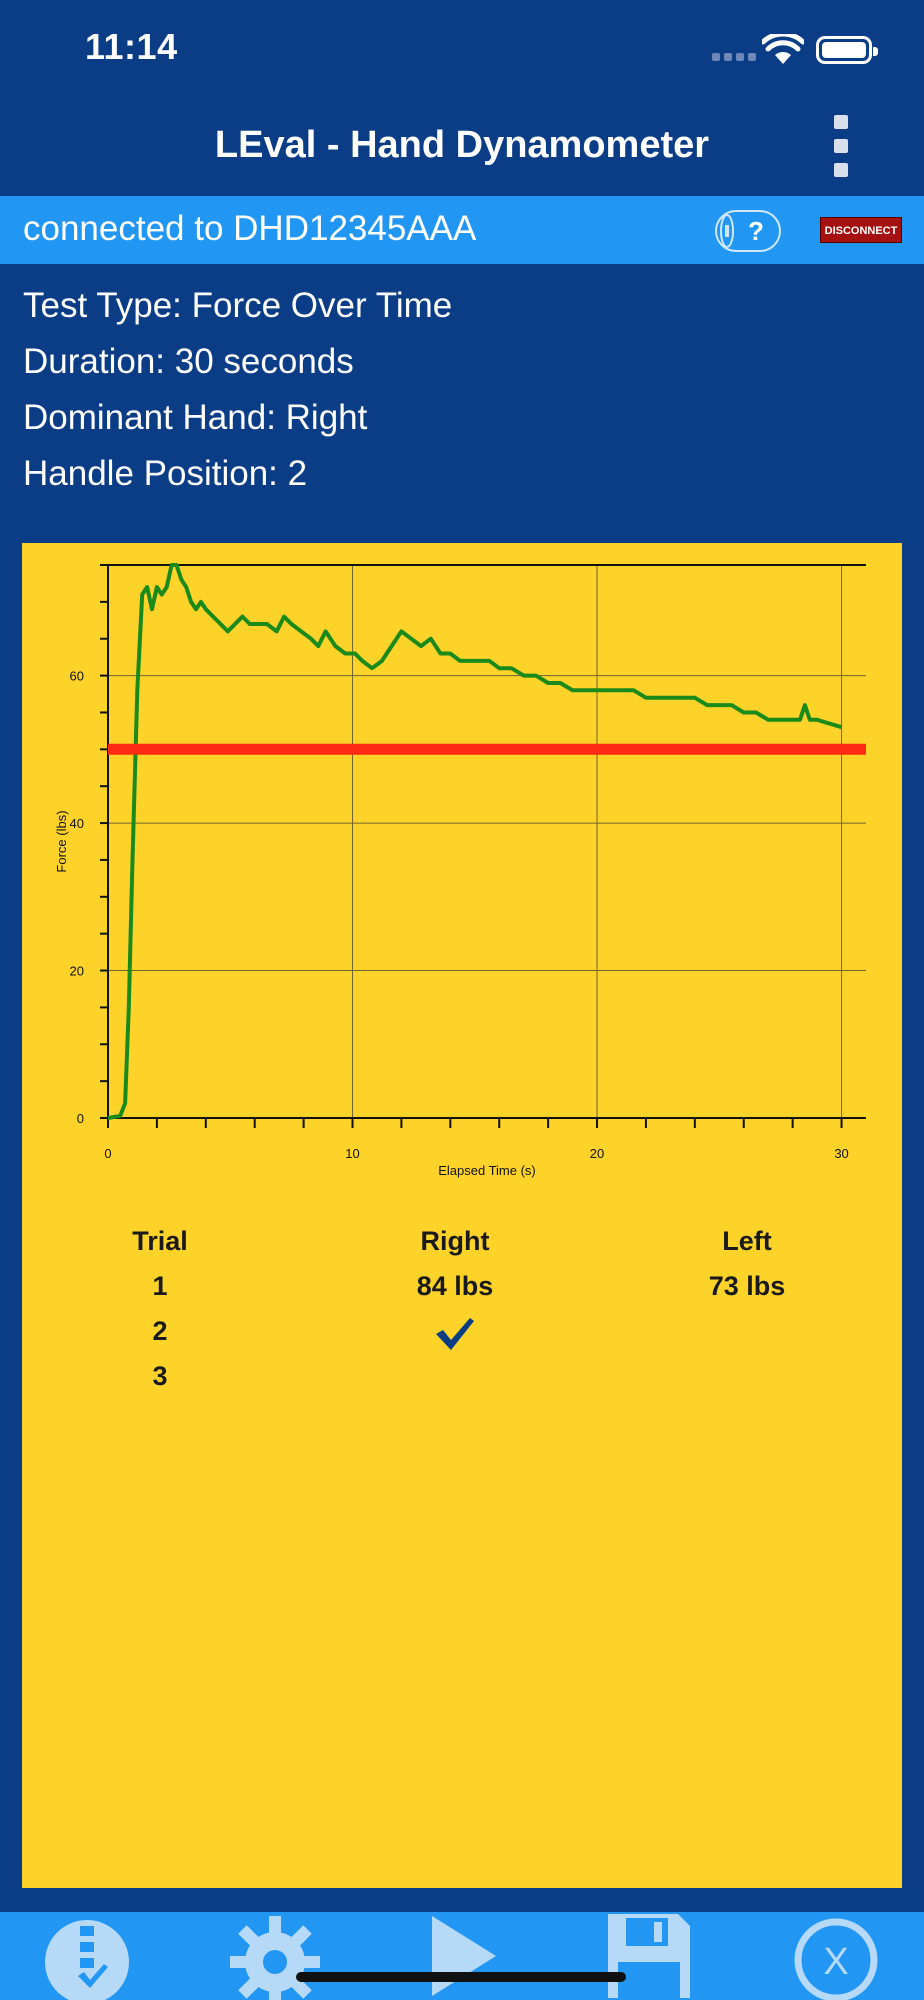 The height and width of the screenshot is (2000, 924). What do you see at coordinates (195, 417) in the screenshot?
I see `dominant-hand: Dominant Hand: Right` at bounding box center [195, 417].